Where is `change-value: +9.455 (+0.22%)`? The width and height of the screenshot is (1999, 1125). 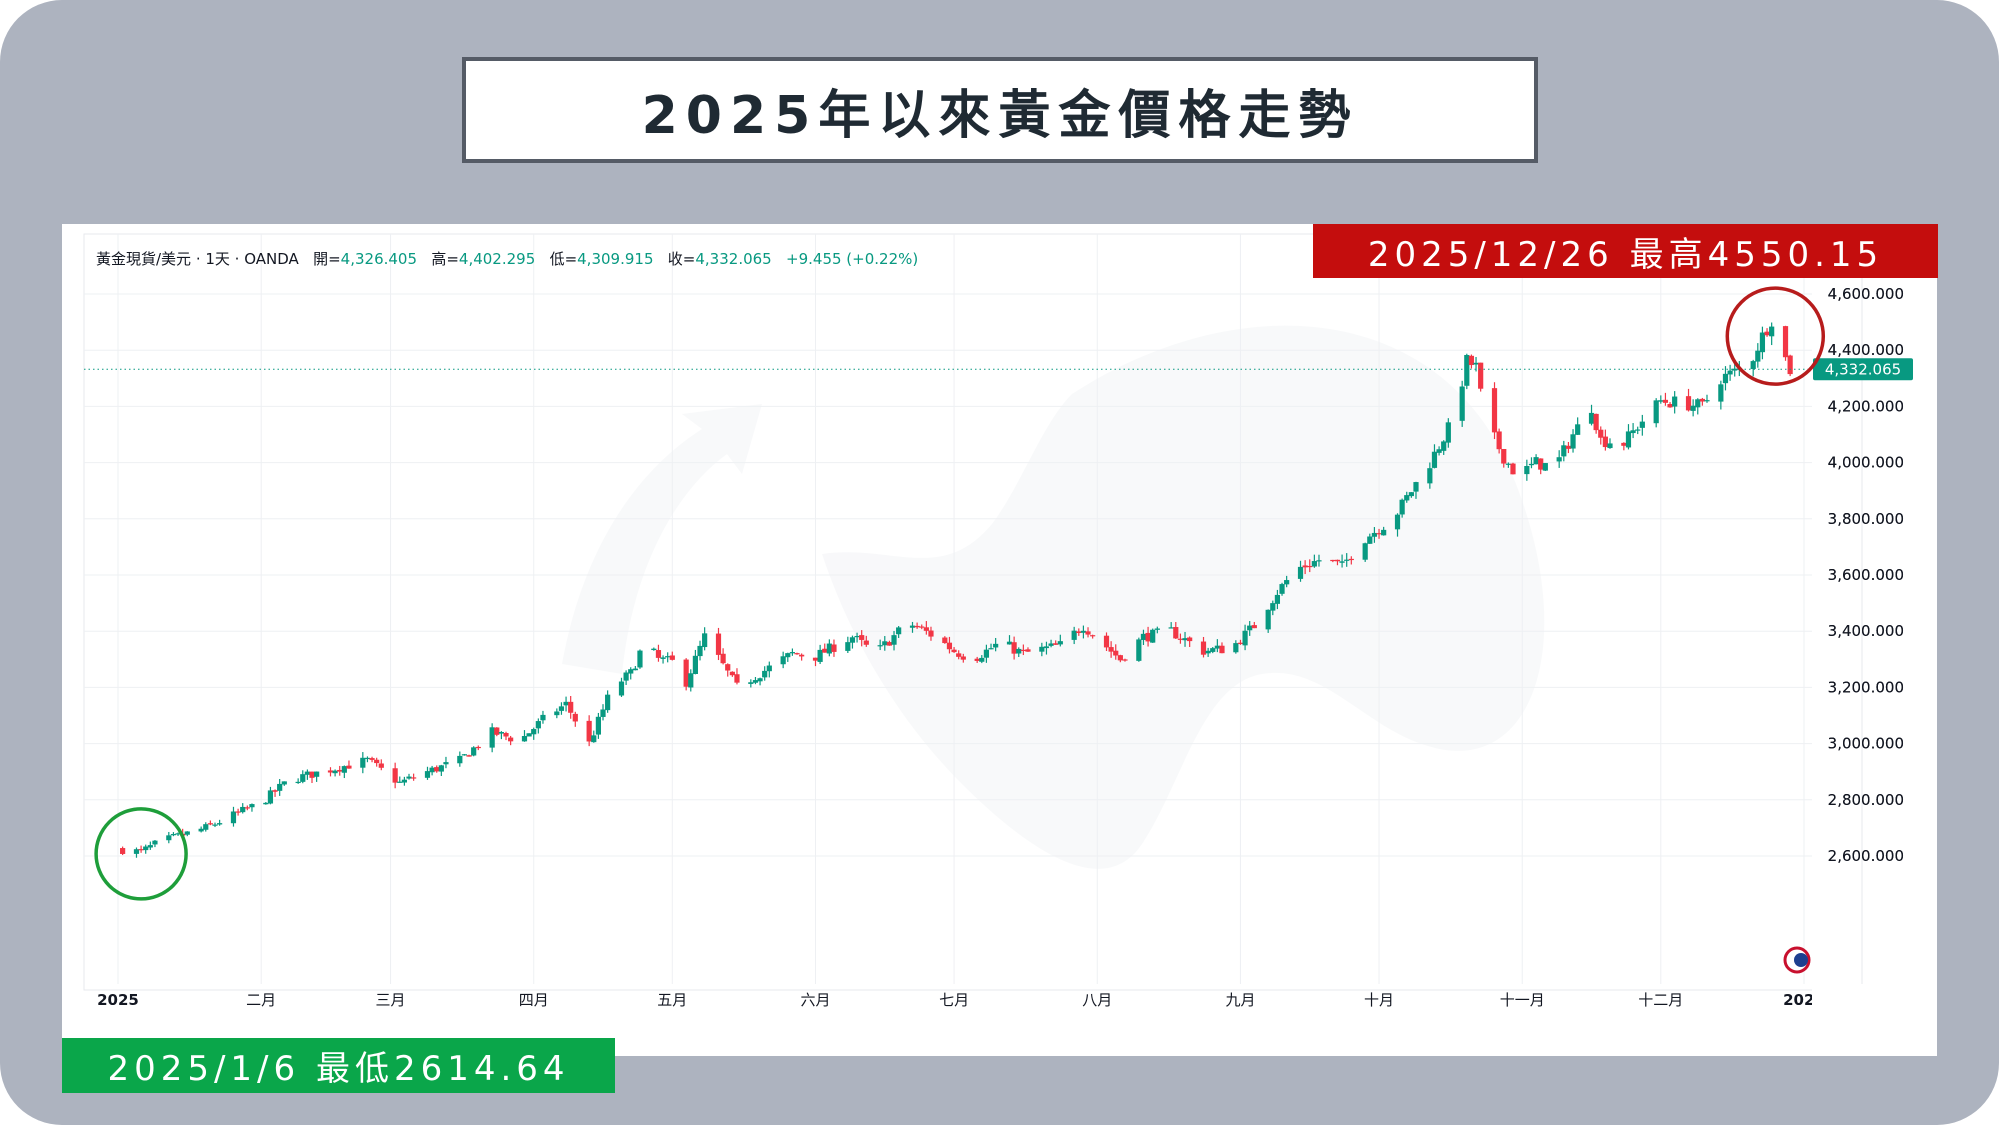
change-value: +9.455 (+0.22%) is located at coordinates (852, 259).